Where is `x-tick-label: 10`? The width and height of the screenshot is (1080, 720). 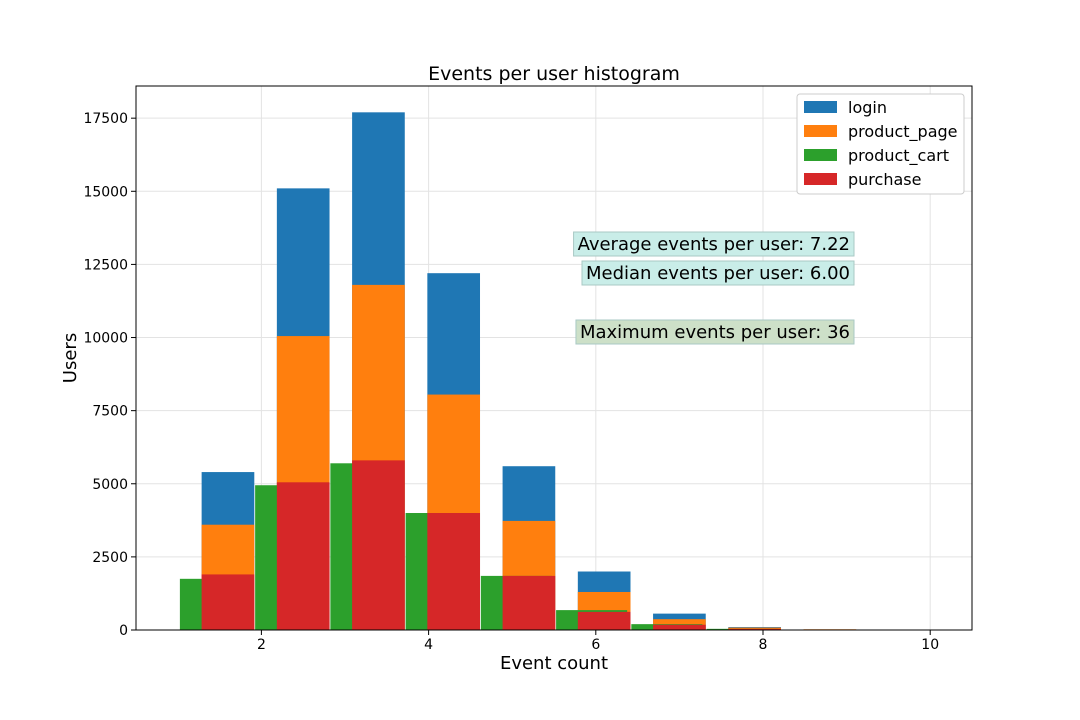 x-tick-label: 10 is located at coordinates (930, 645).